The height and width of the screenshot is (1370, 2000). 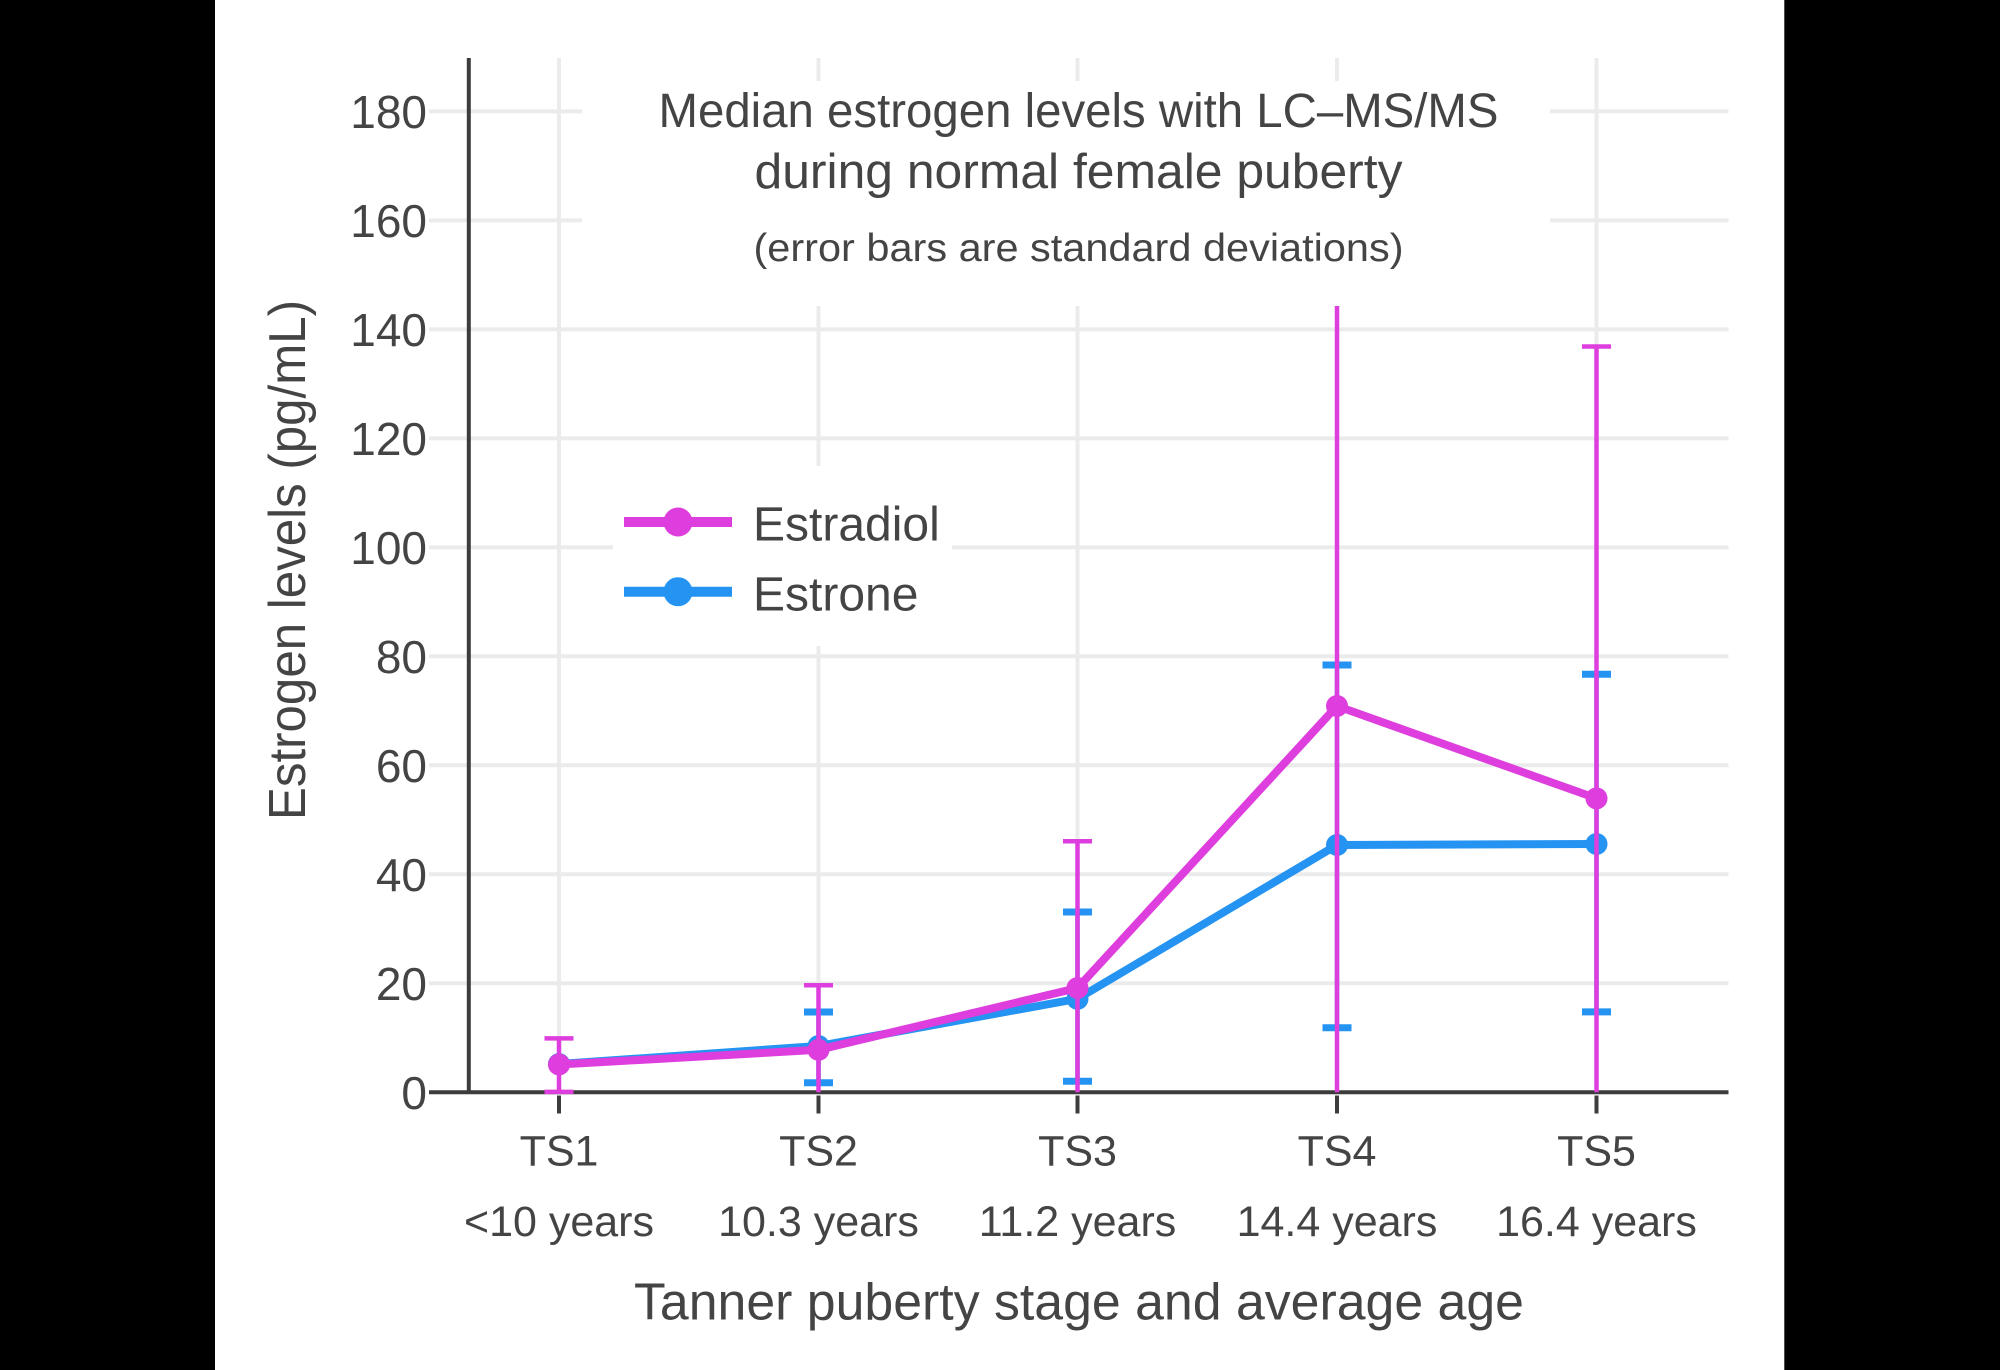 I want to click on svg-text: 80, so click(x=401, y=657).